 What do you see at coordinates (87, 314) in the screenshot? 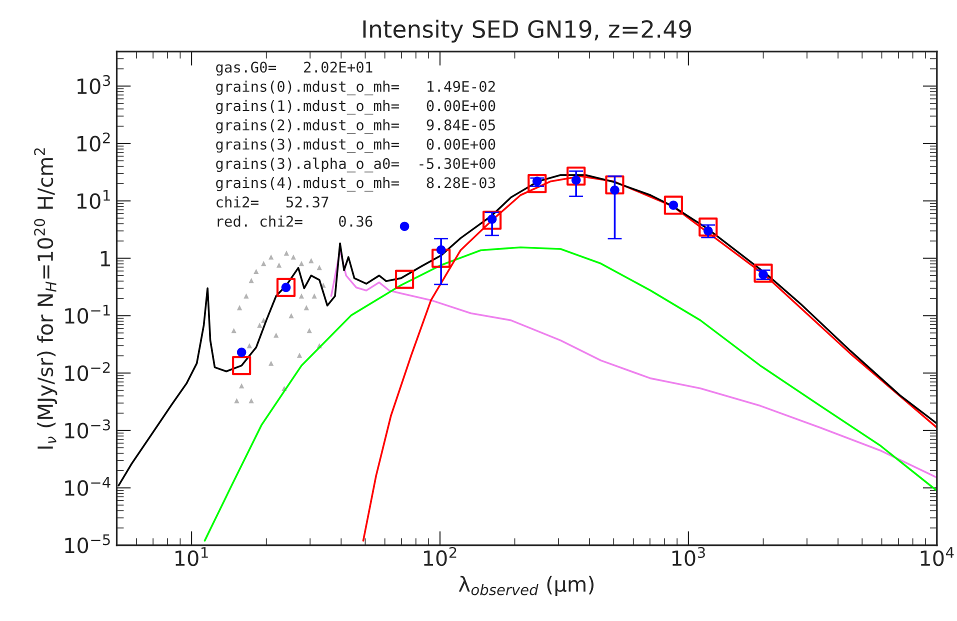
I see `y-tick-label: 10$^{−1}$` at bounding box center [87, 314].